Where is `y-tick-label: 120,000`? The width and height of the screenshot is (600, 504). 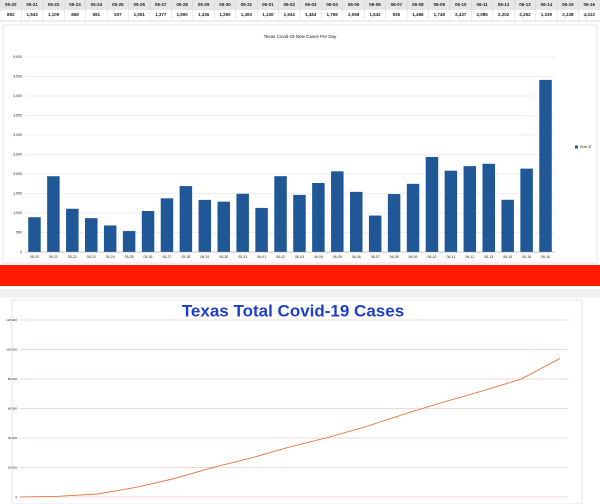 y-tick-label: 120,000 is located at coordinates (11, 320).